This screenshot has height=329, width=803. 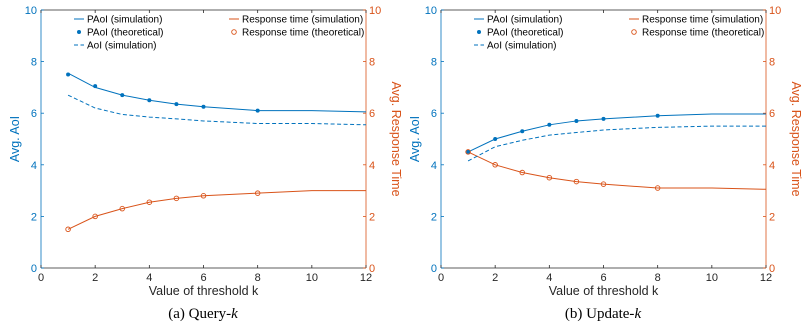 I want to click on x-tick-label: 12, so click(x=366, y=278).